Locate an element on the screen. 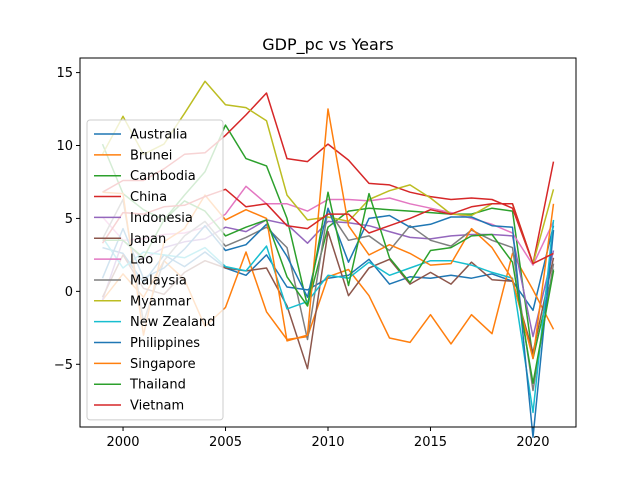 The image size is (640, 480). legend-label: Thailand is located at coordinates (157, 385).